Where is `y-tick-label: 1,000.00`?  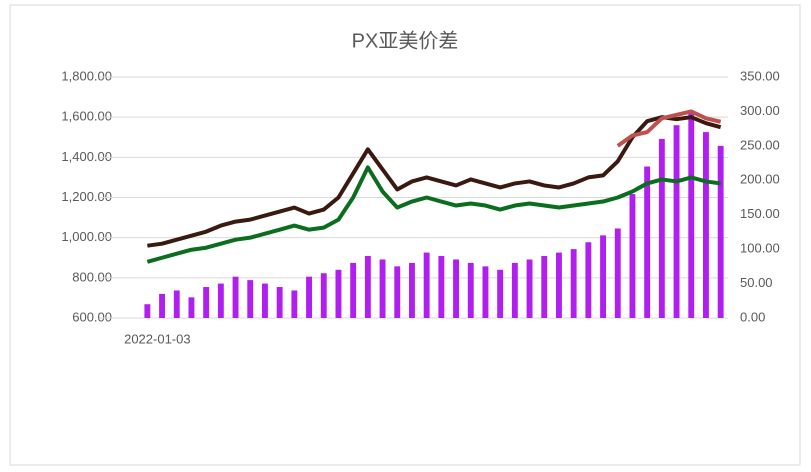
y-tick-label: 1,000.00 is located at coordinates (86, 236).